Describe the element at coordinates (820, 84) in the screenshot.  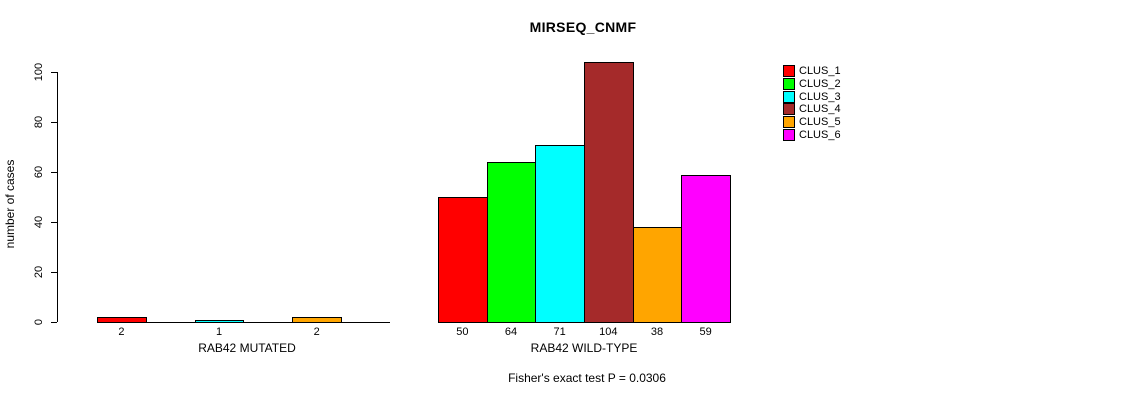
I see `legend-label: CLUS_2` at that location.